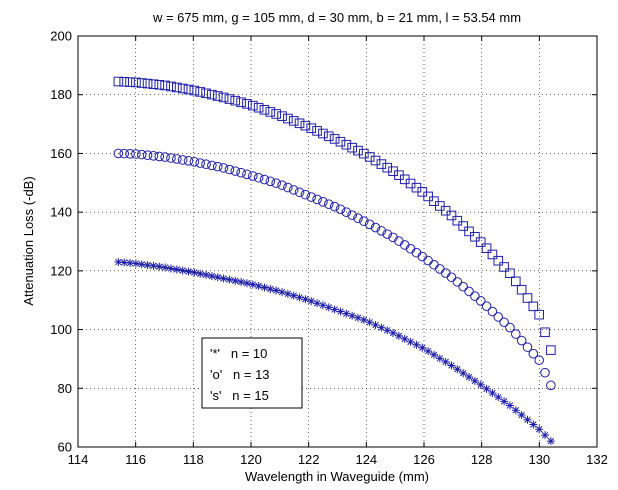 This screenshot has width=618, height=490. I want to click on y-tick-label: 160, so click(61, 153).